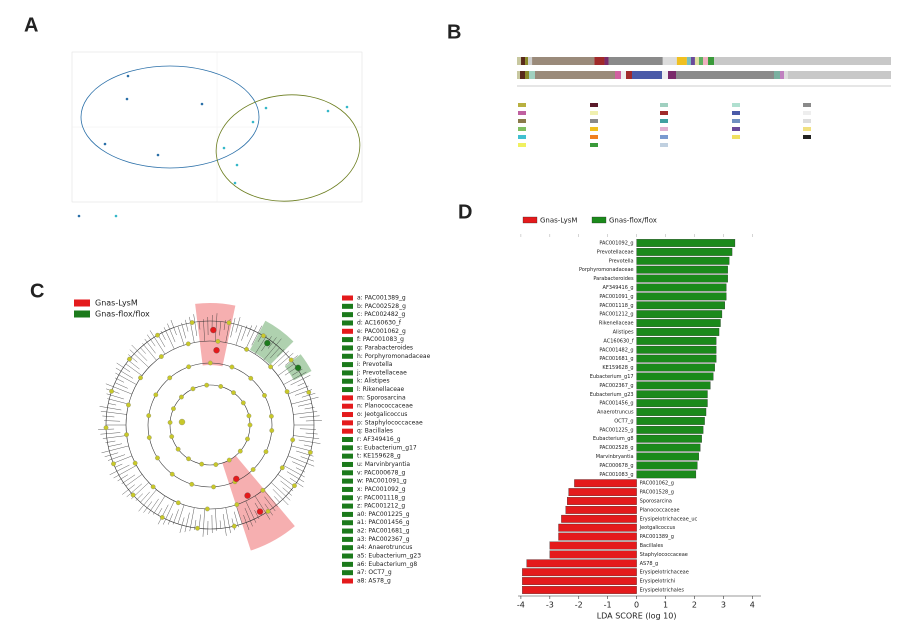 This screenshot has height=628, width=897. What do you see at coordinates (385, 347) in the screenshot?
I see `clade-label: g: Parabacteroides` at bounding box center [385, 347].